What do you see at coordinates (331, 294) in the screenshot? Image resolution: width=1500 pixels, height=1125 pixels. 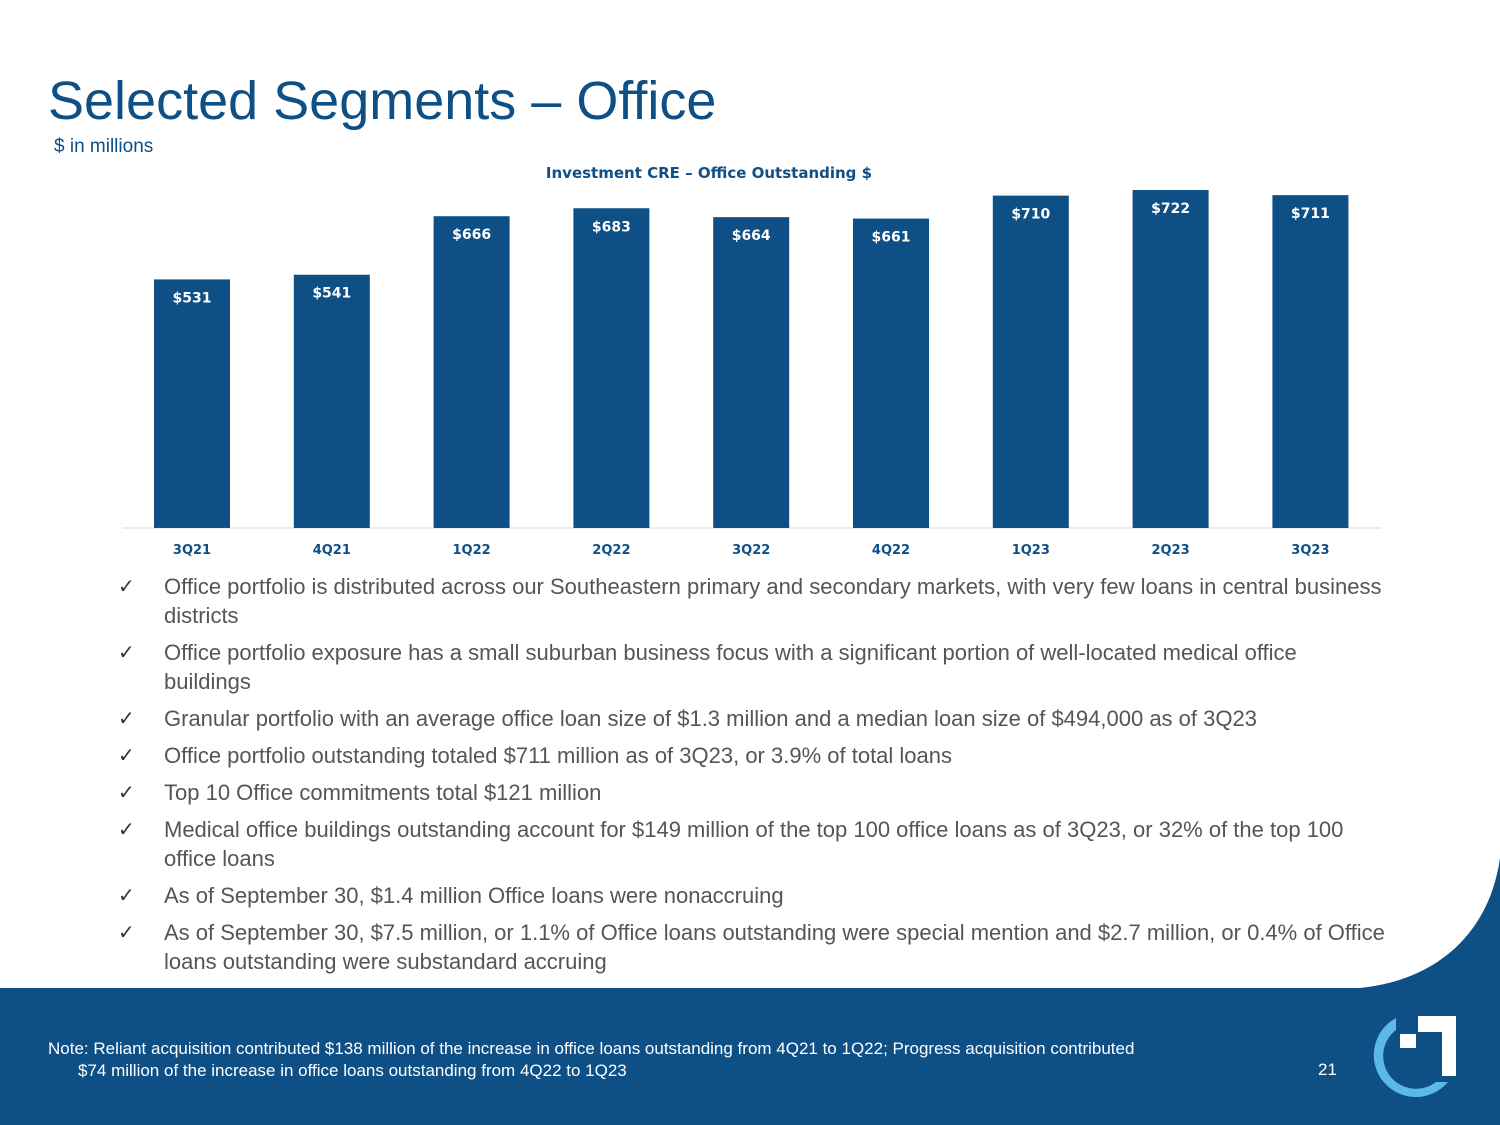 I see `data-label-4Q21: $541` at bounding box center [331, 294].